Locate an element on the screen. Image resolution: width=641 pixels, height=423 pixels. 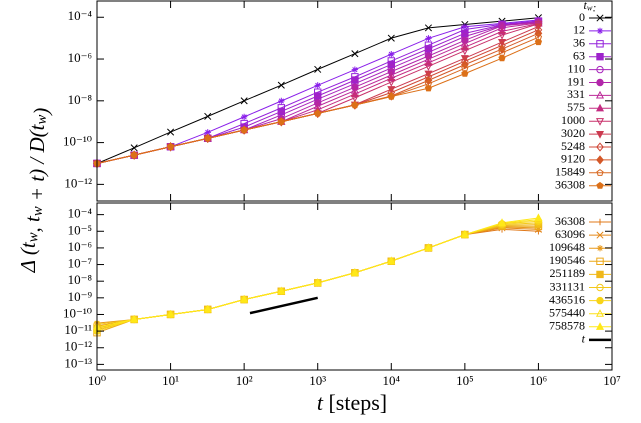
series-line is located at coordinates (283, 305).